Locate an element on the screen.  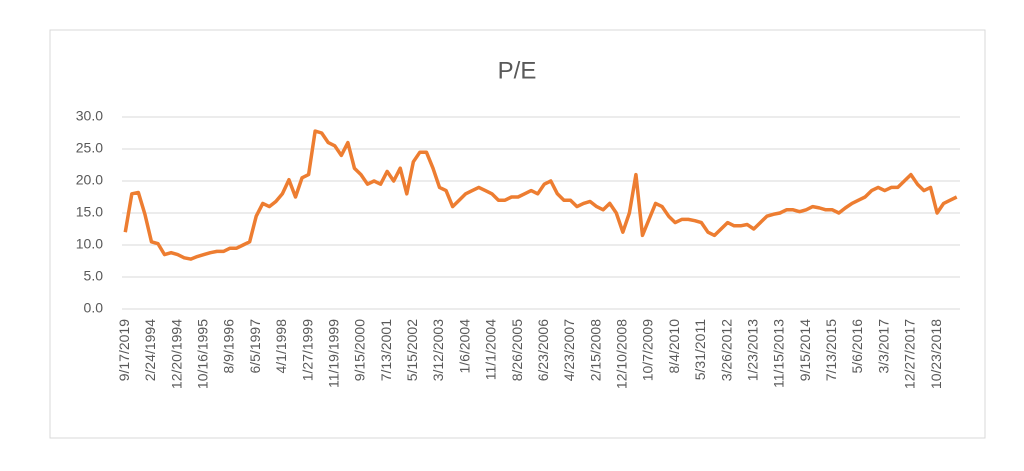
y-tick-label: 20.0 is located at coordinates (89, 180).